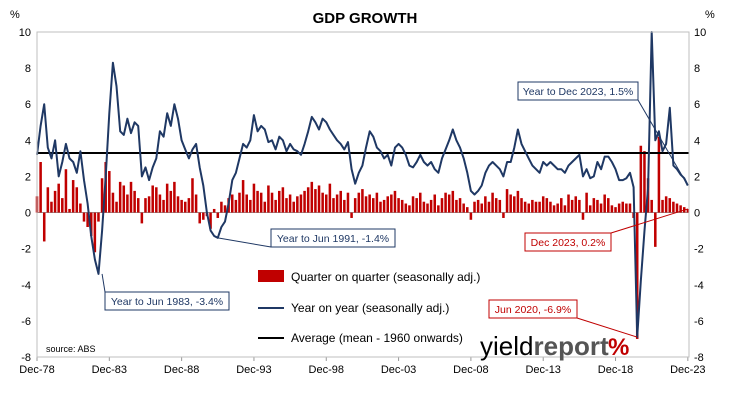 The height and width of the screenshot is (400, 730). I want to click on y-tick-label-right: -2, so click(699, 250).